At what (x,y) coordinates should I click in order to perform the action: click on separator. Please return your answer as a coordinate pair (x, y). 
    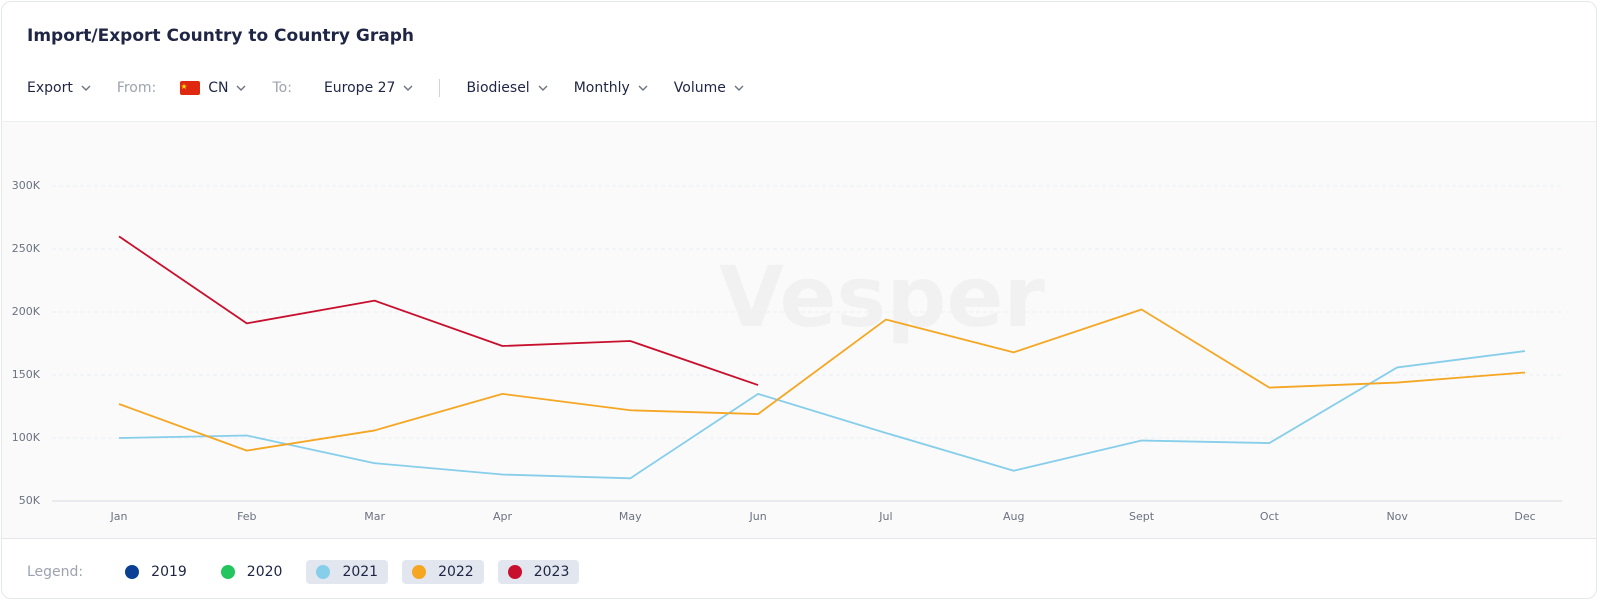
    Looking at the image, I should click on (440, 88).